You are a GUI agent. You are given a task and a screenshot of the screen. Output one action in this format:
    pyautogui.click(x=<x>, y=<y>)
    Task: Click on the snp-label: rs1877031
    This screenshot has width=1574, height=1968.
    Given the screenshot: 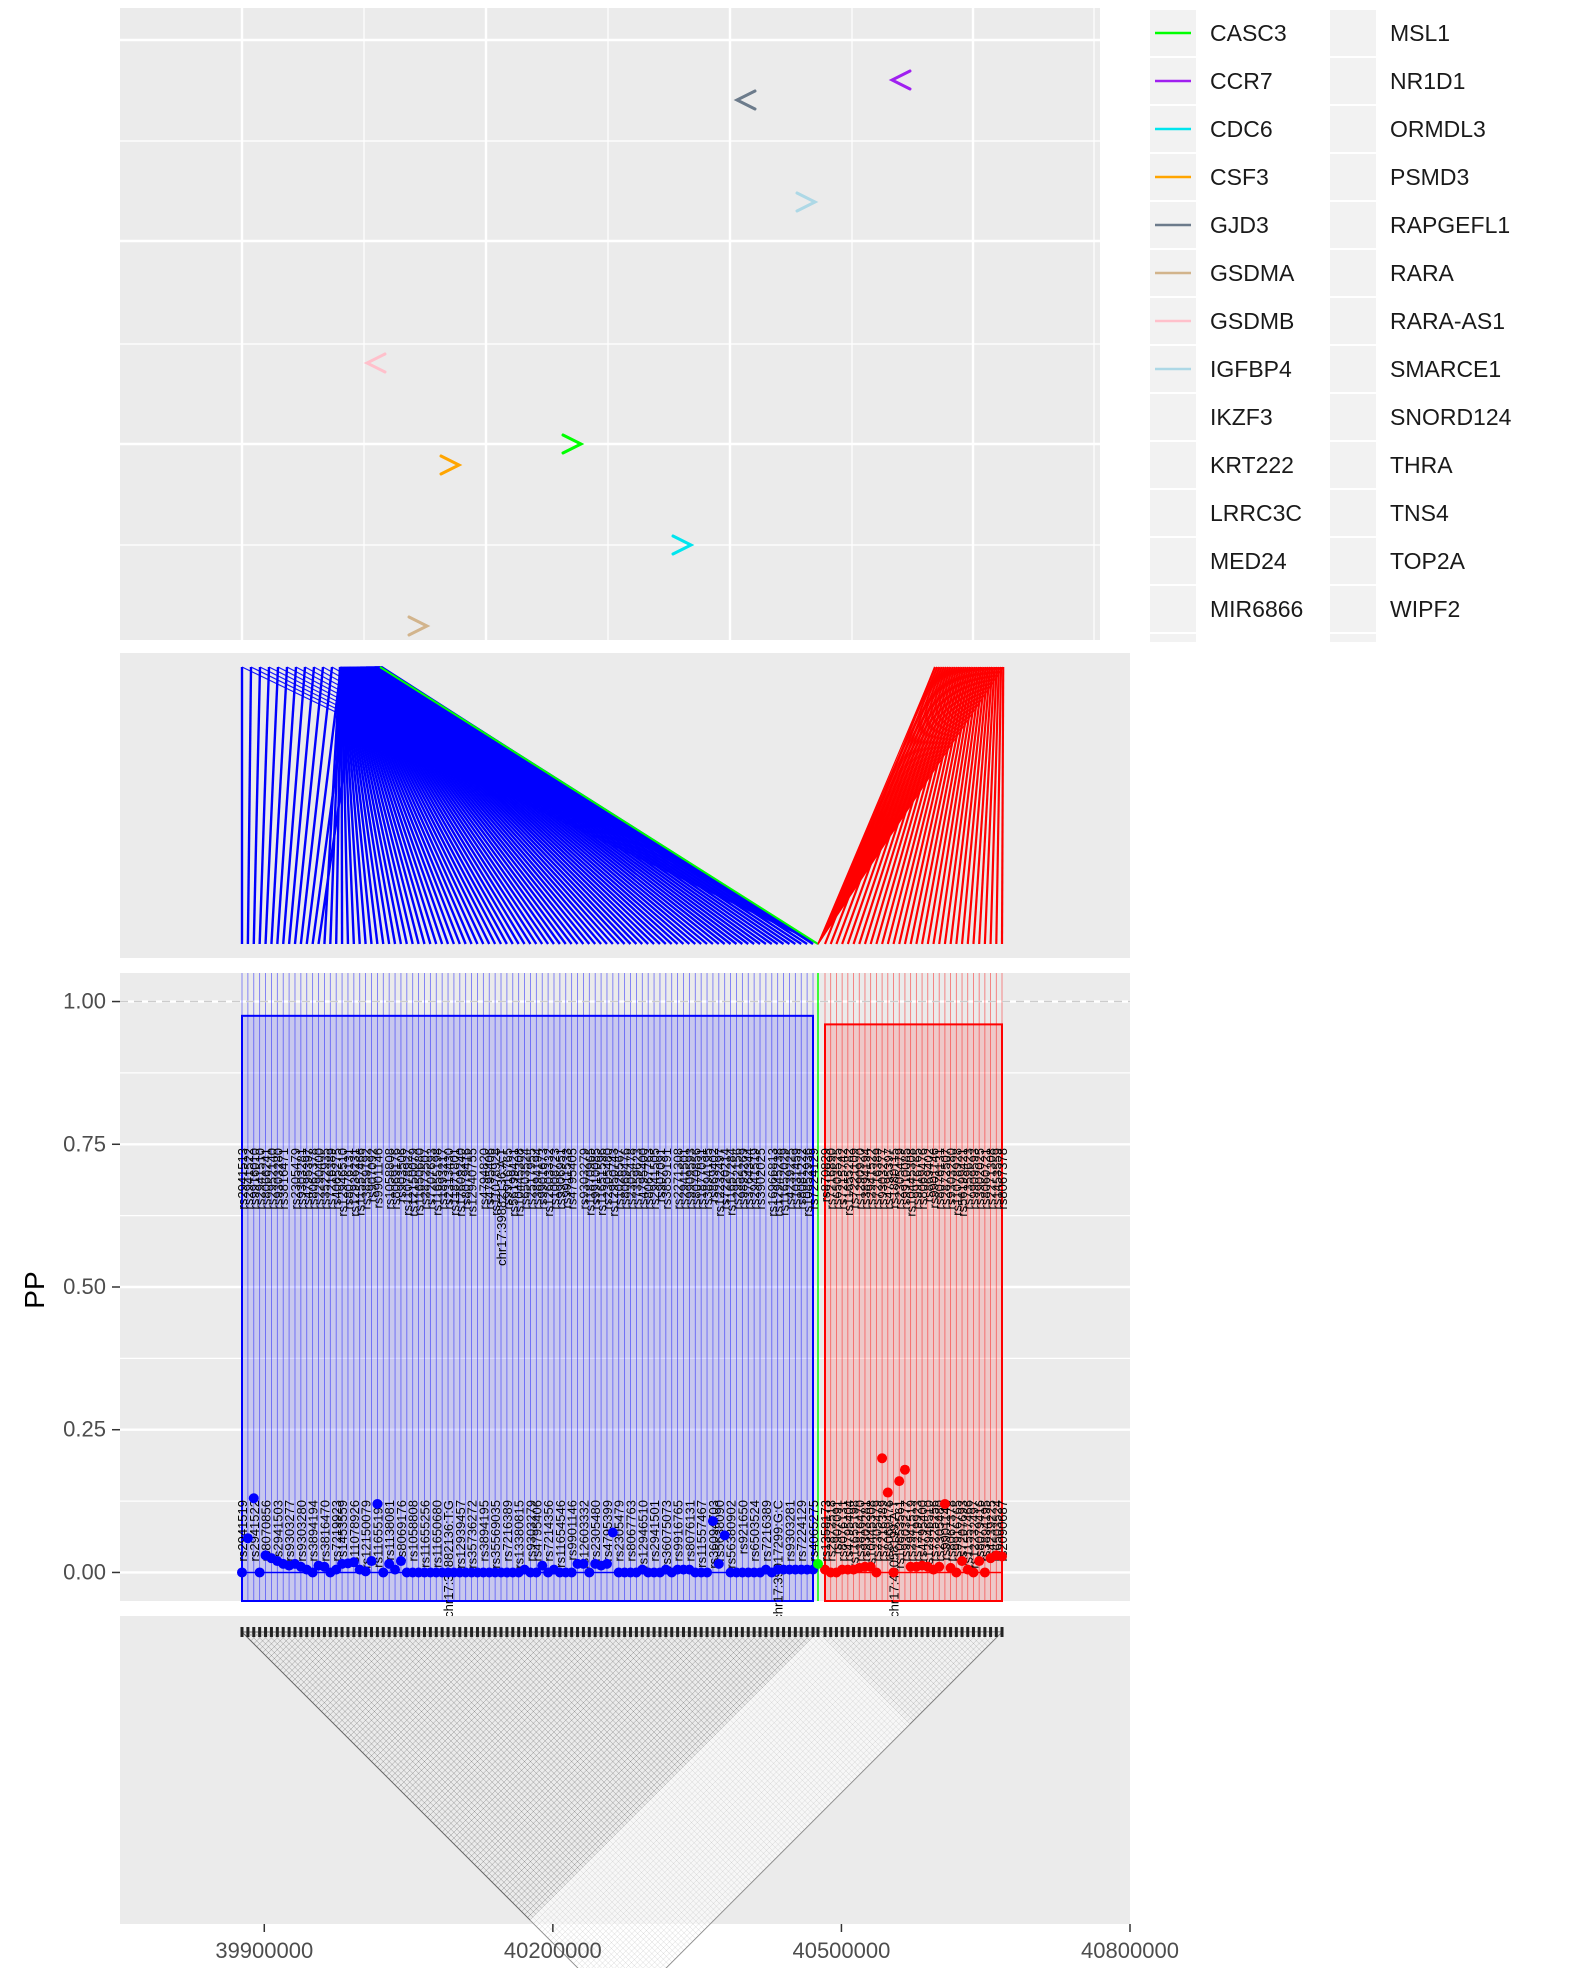 What is the action you would take?
    pyautogui.click(x=701, y=1178)
    